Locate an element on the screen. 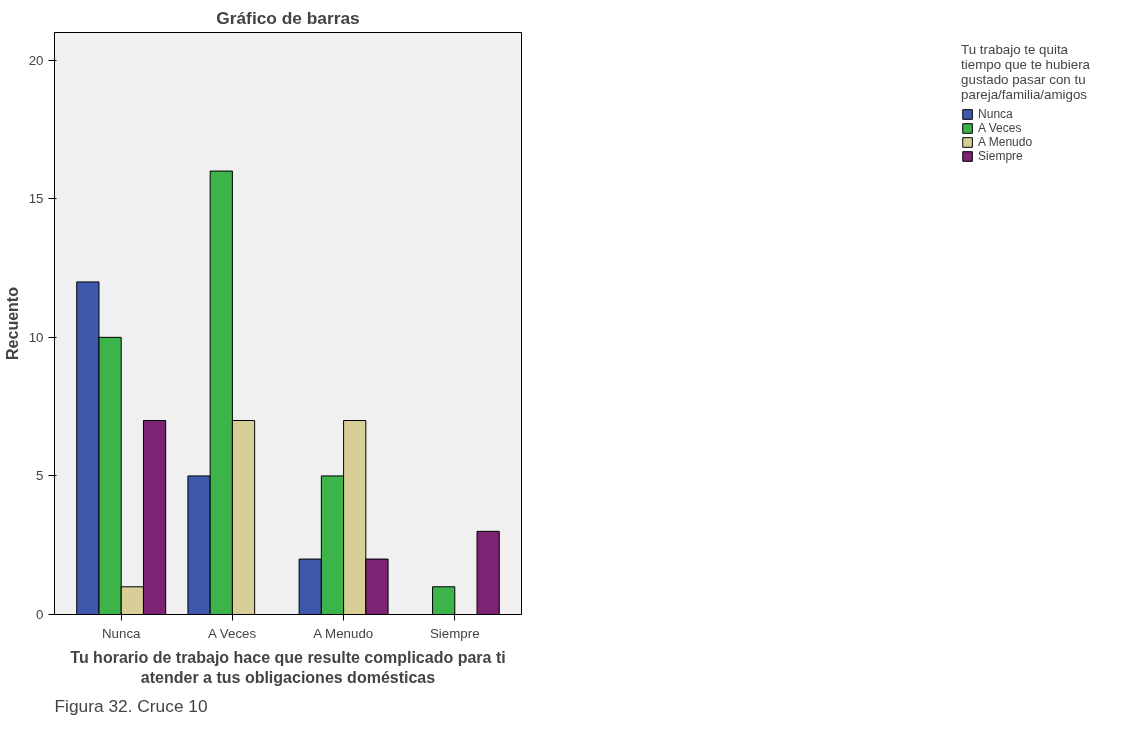 The width and height of the screenshot is (1123, 744). legend-label: A Menudo is located at coordinates (1005, 142).